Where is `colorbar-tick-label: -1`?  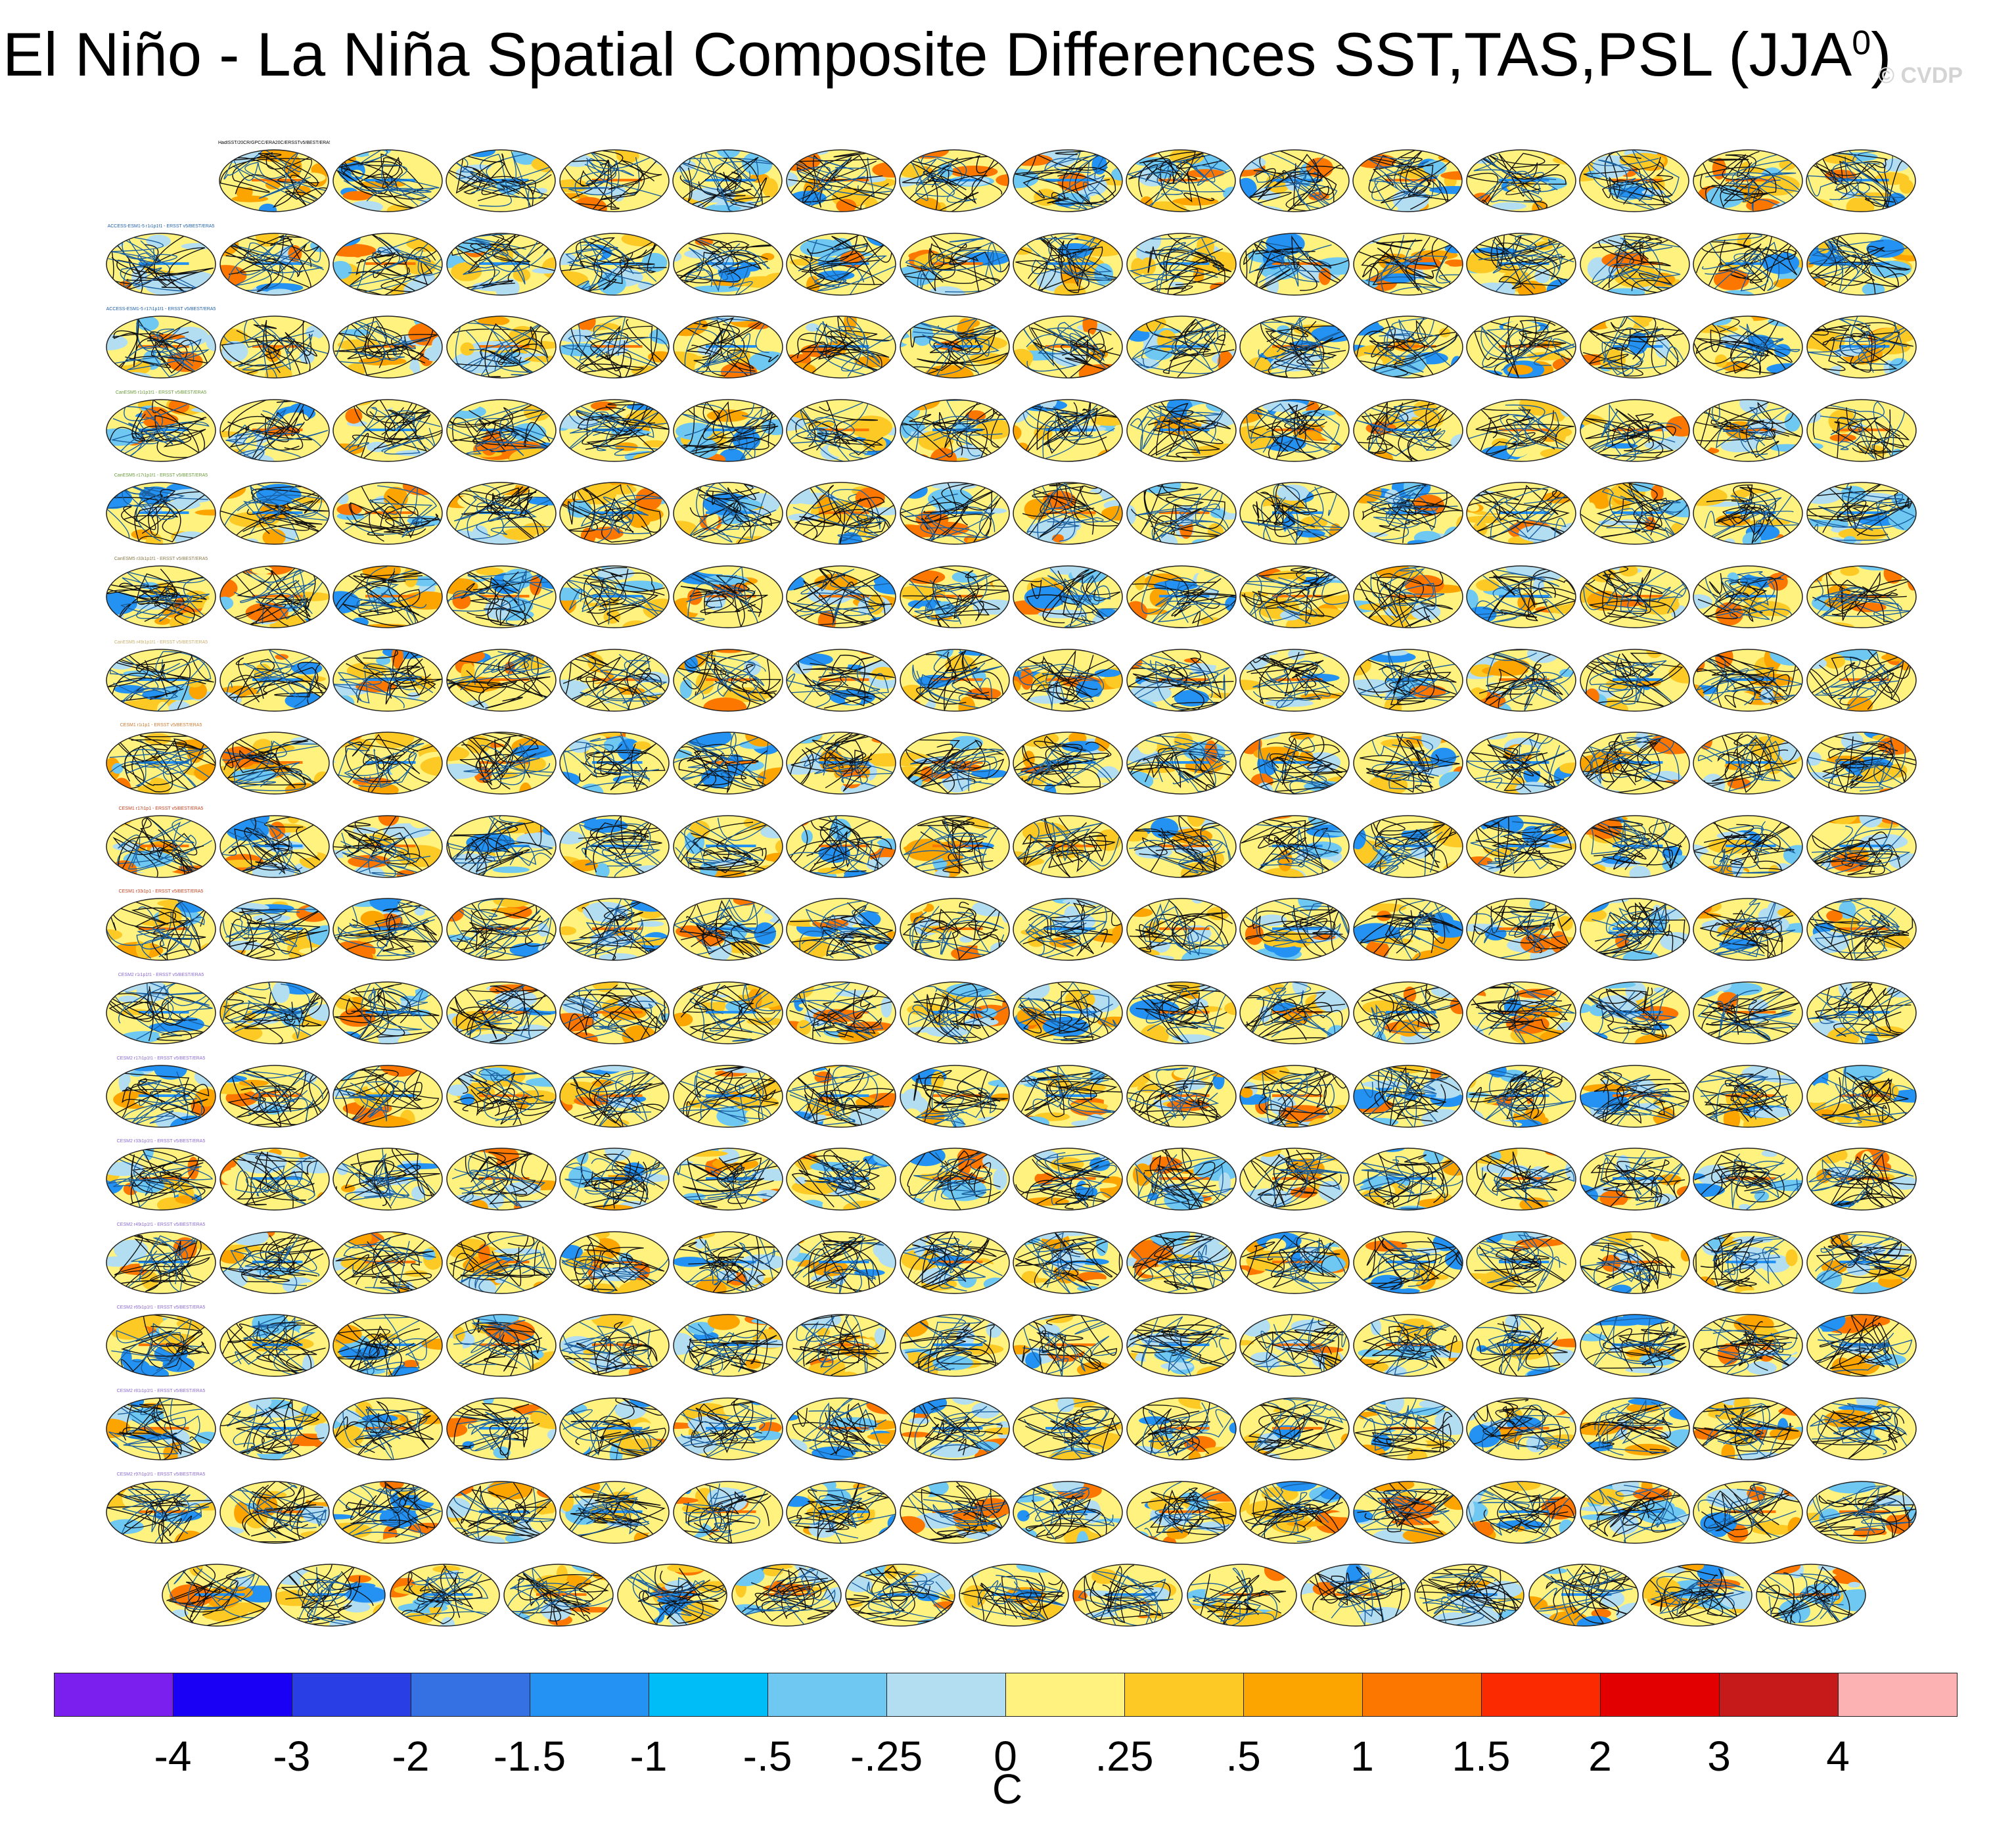 colorbar-tick-label: -1 is located at coordinates (649, 1756).